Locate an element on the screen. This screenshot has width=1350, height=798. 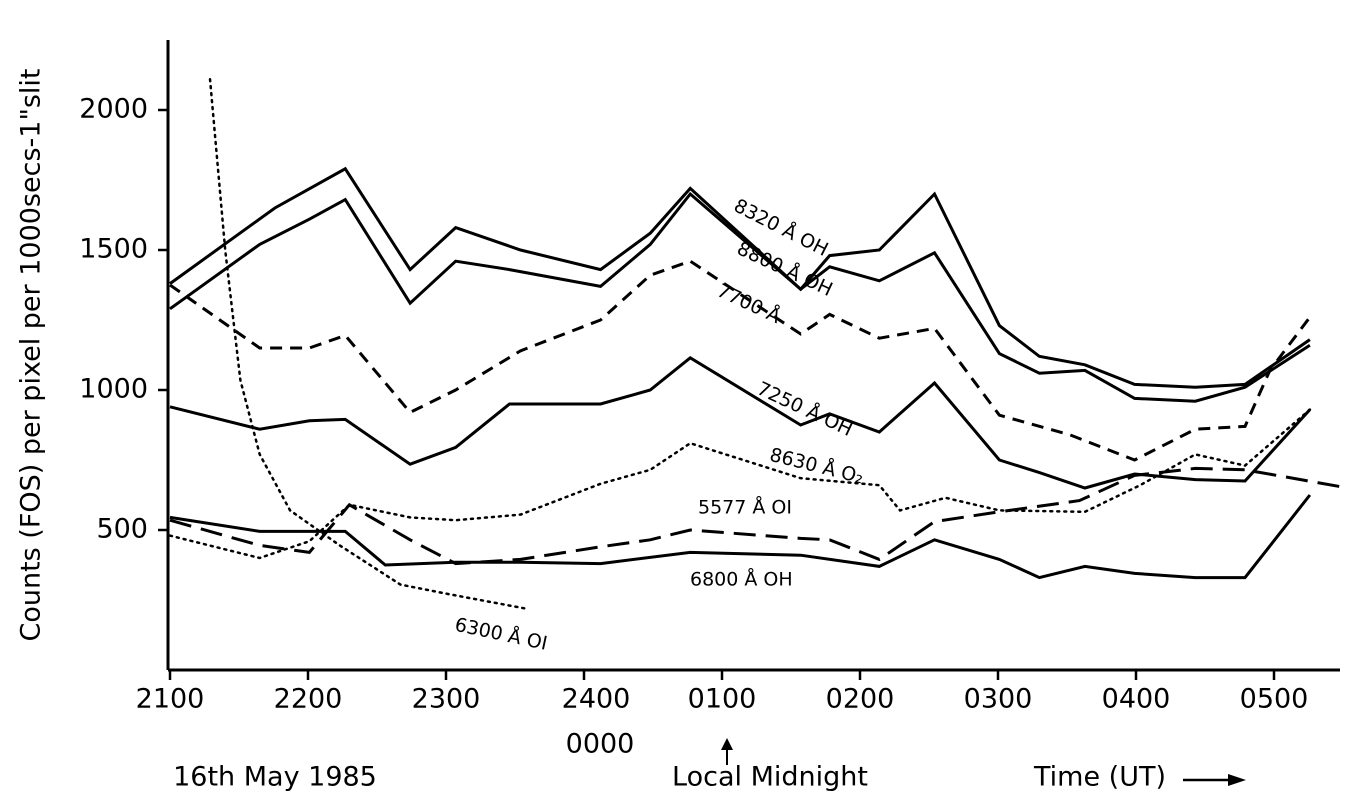
time-arrowhead is located at coordinates (1237, 780).